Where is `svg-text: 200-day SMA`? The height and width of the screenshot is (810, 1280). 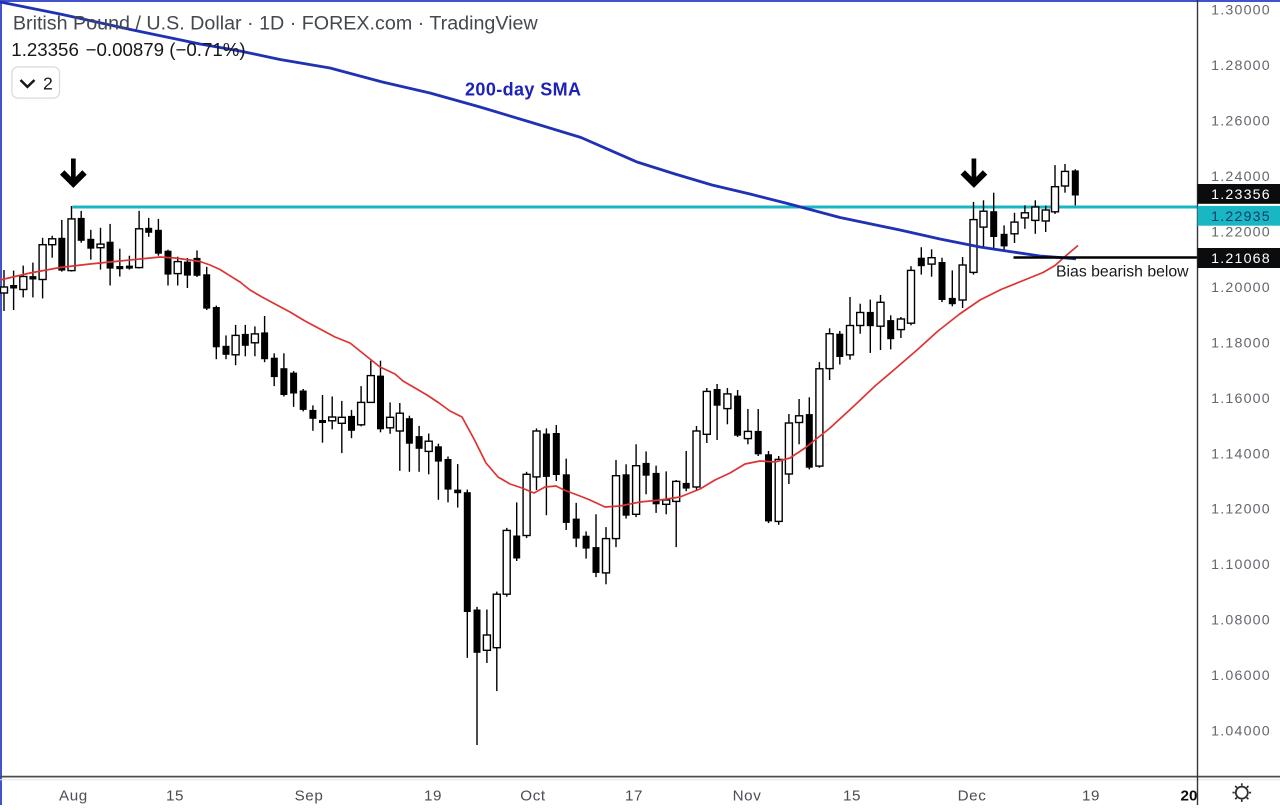 svg-text: 200-day SMA is located at coordinates (523, 90).